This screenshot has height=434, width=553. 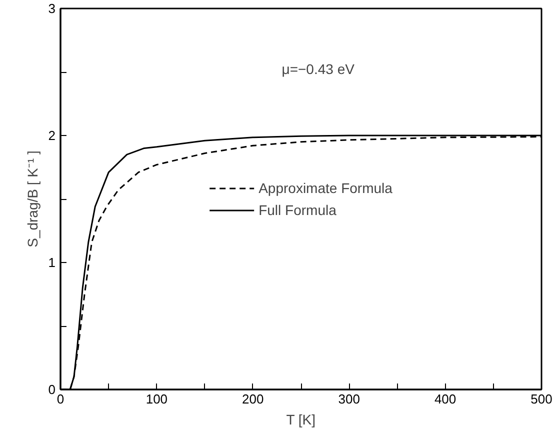 I want to click on x-tick-label: 100, so click(x=157, y=399).